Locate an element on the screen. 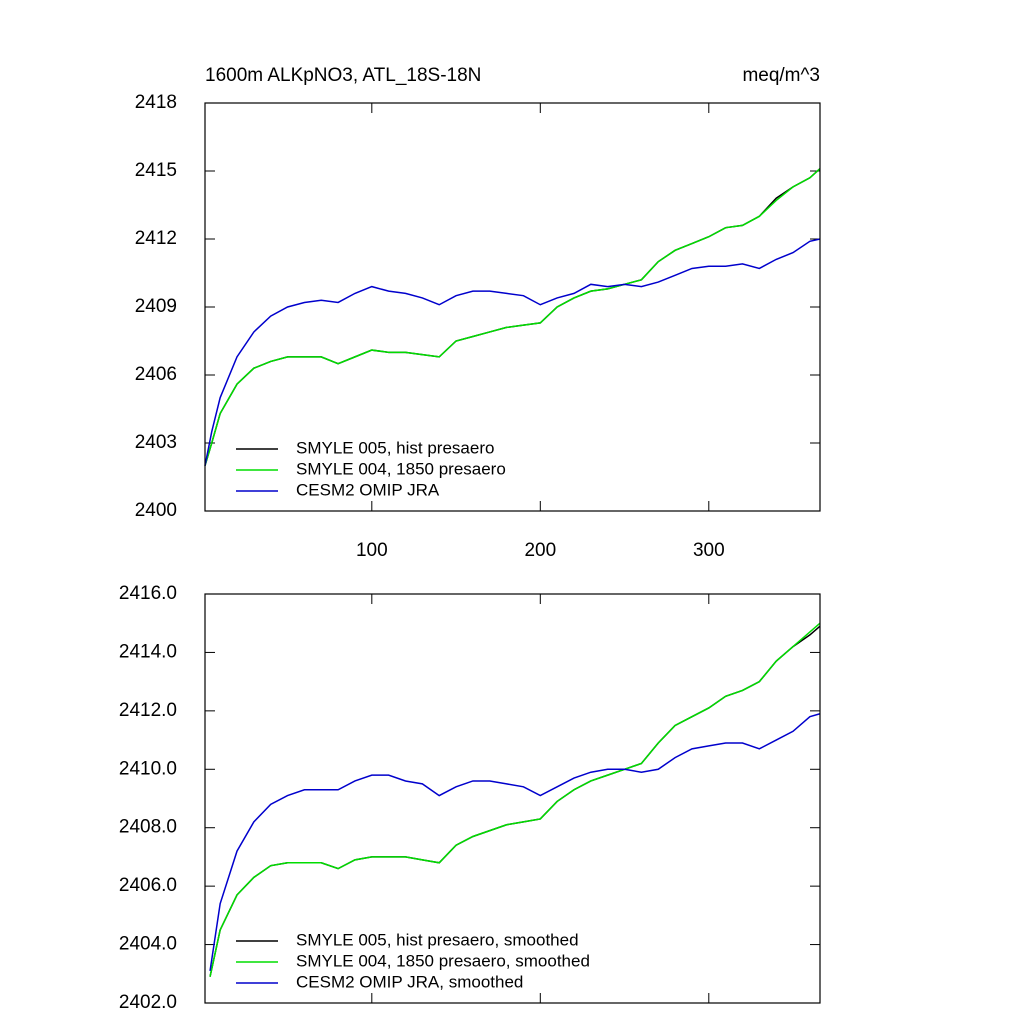  y-tick-label: 2415 is located at coordinates (156, 170).